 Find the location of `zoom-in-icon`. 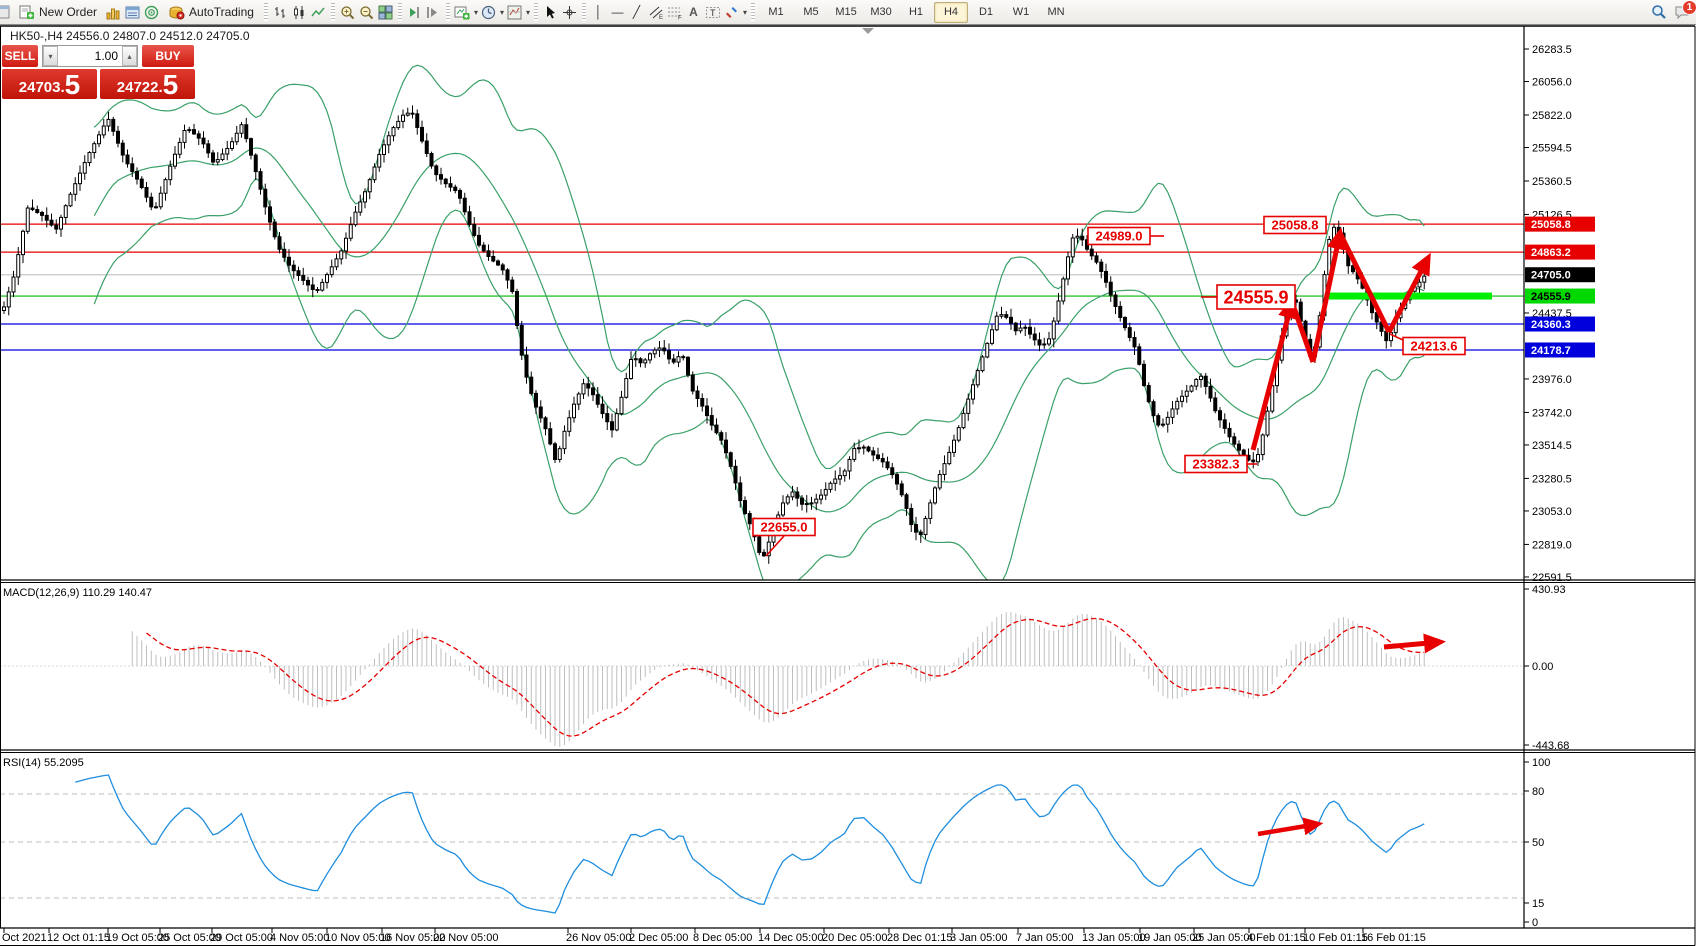

zoom-in-icon is located at coordinates (347, 12).